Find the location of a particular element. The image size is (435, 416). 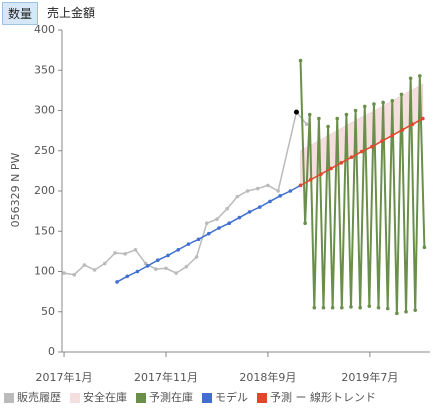

x-tick-label: 2017年1月 is located at coordinates (64, 377).